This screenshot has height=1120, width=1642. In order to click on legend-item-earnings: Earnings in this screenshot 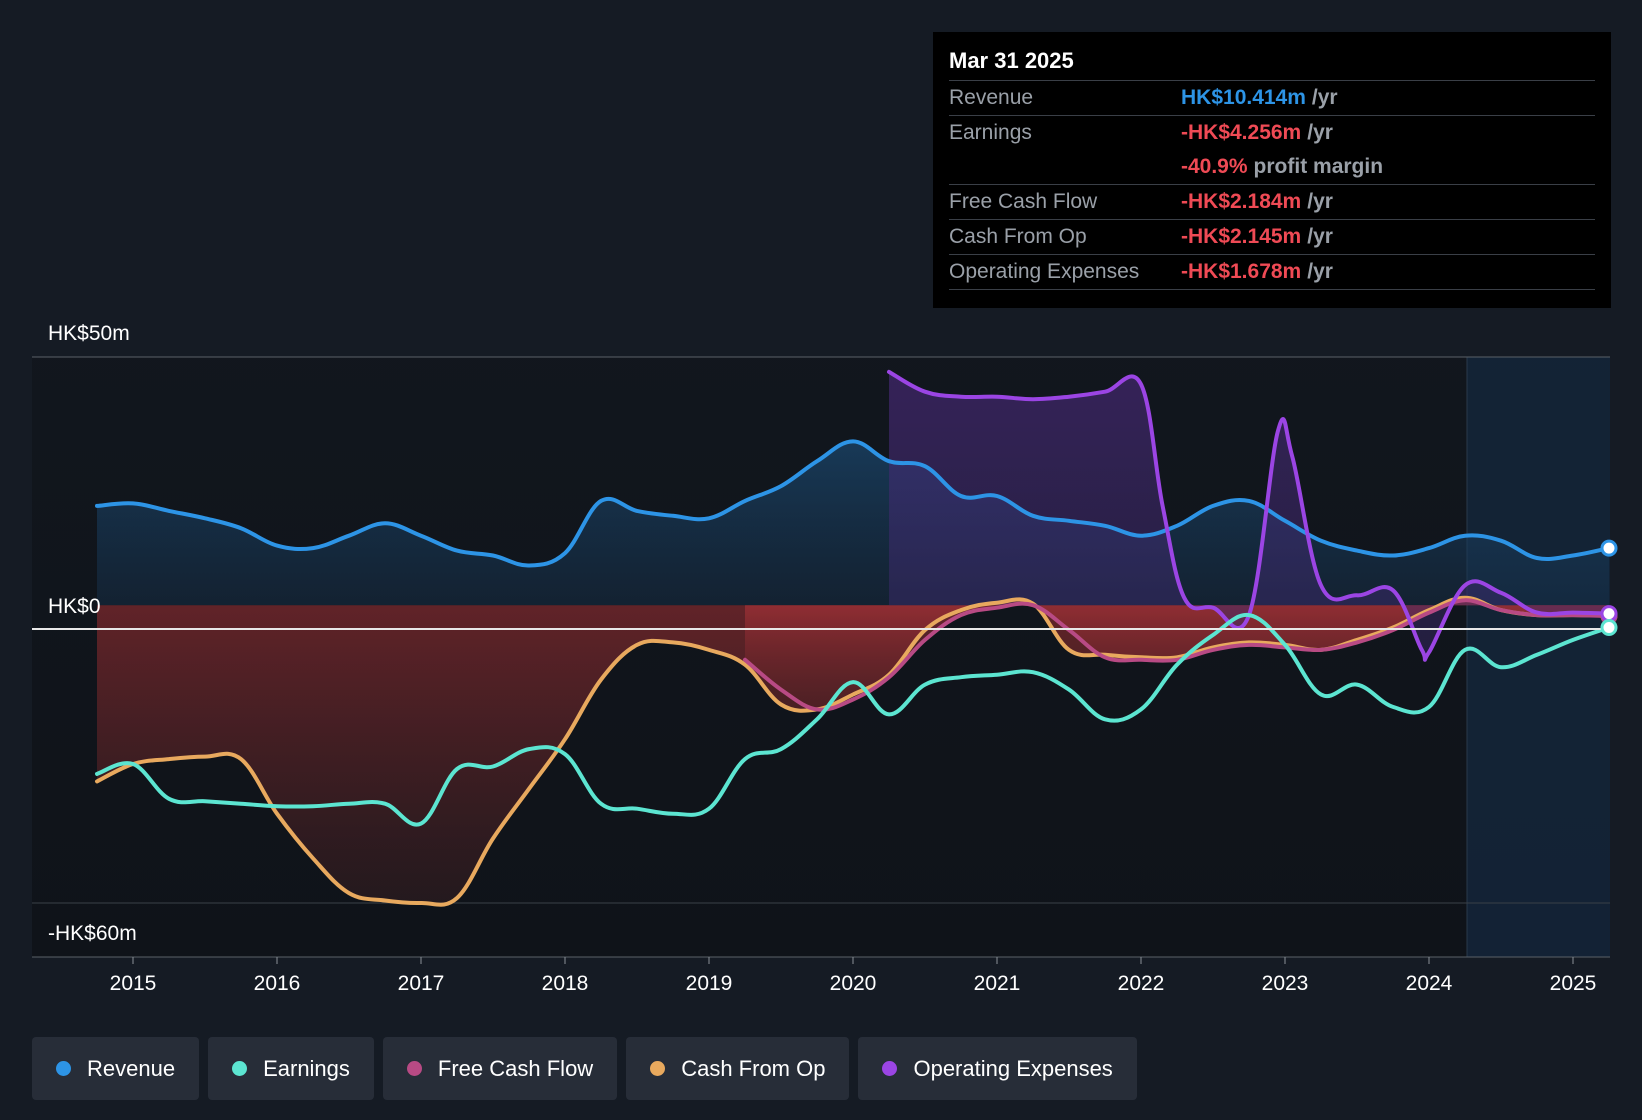, I will do `click(291, 1068)`.